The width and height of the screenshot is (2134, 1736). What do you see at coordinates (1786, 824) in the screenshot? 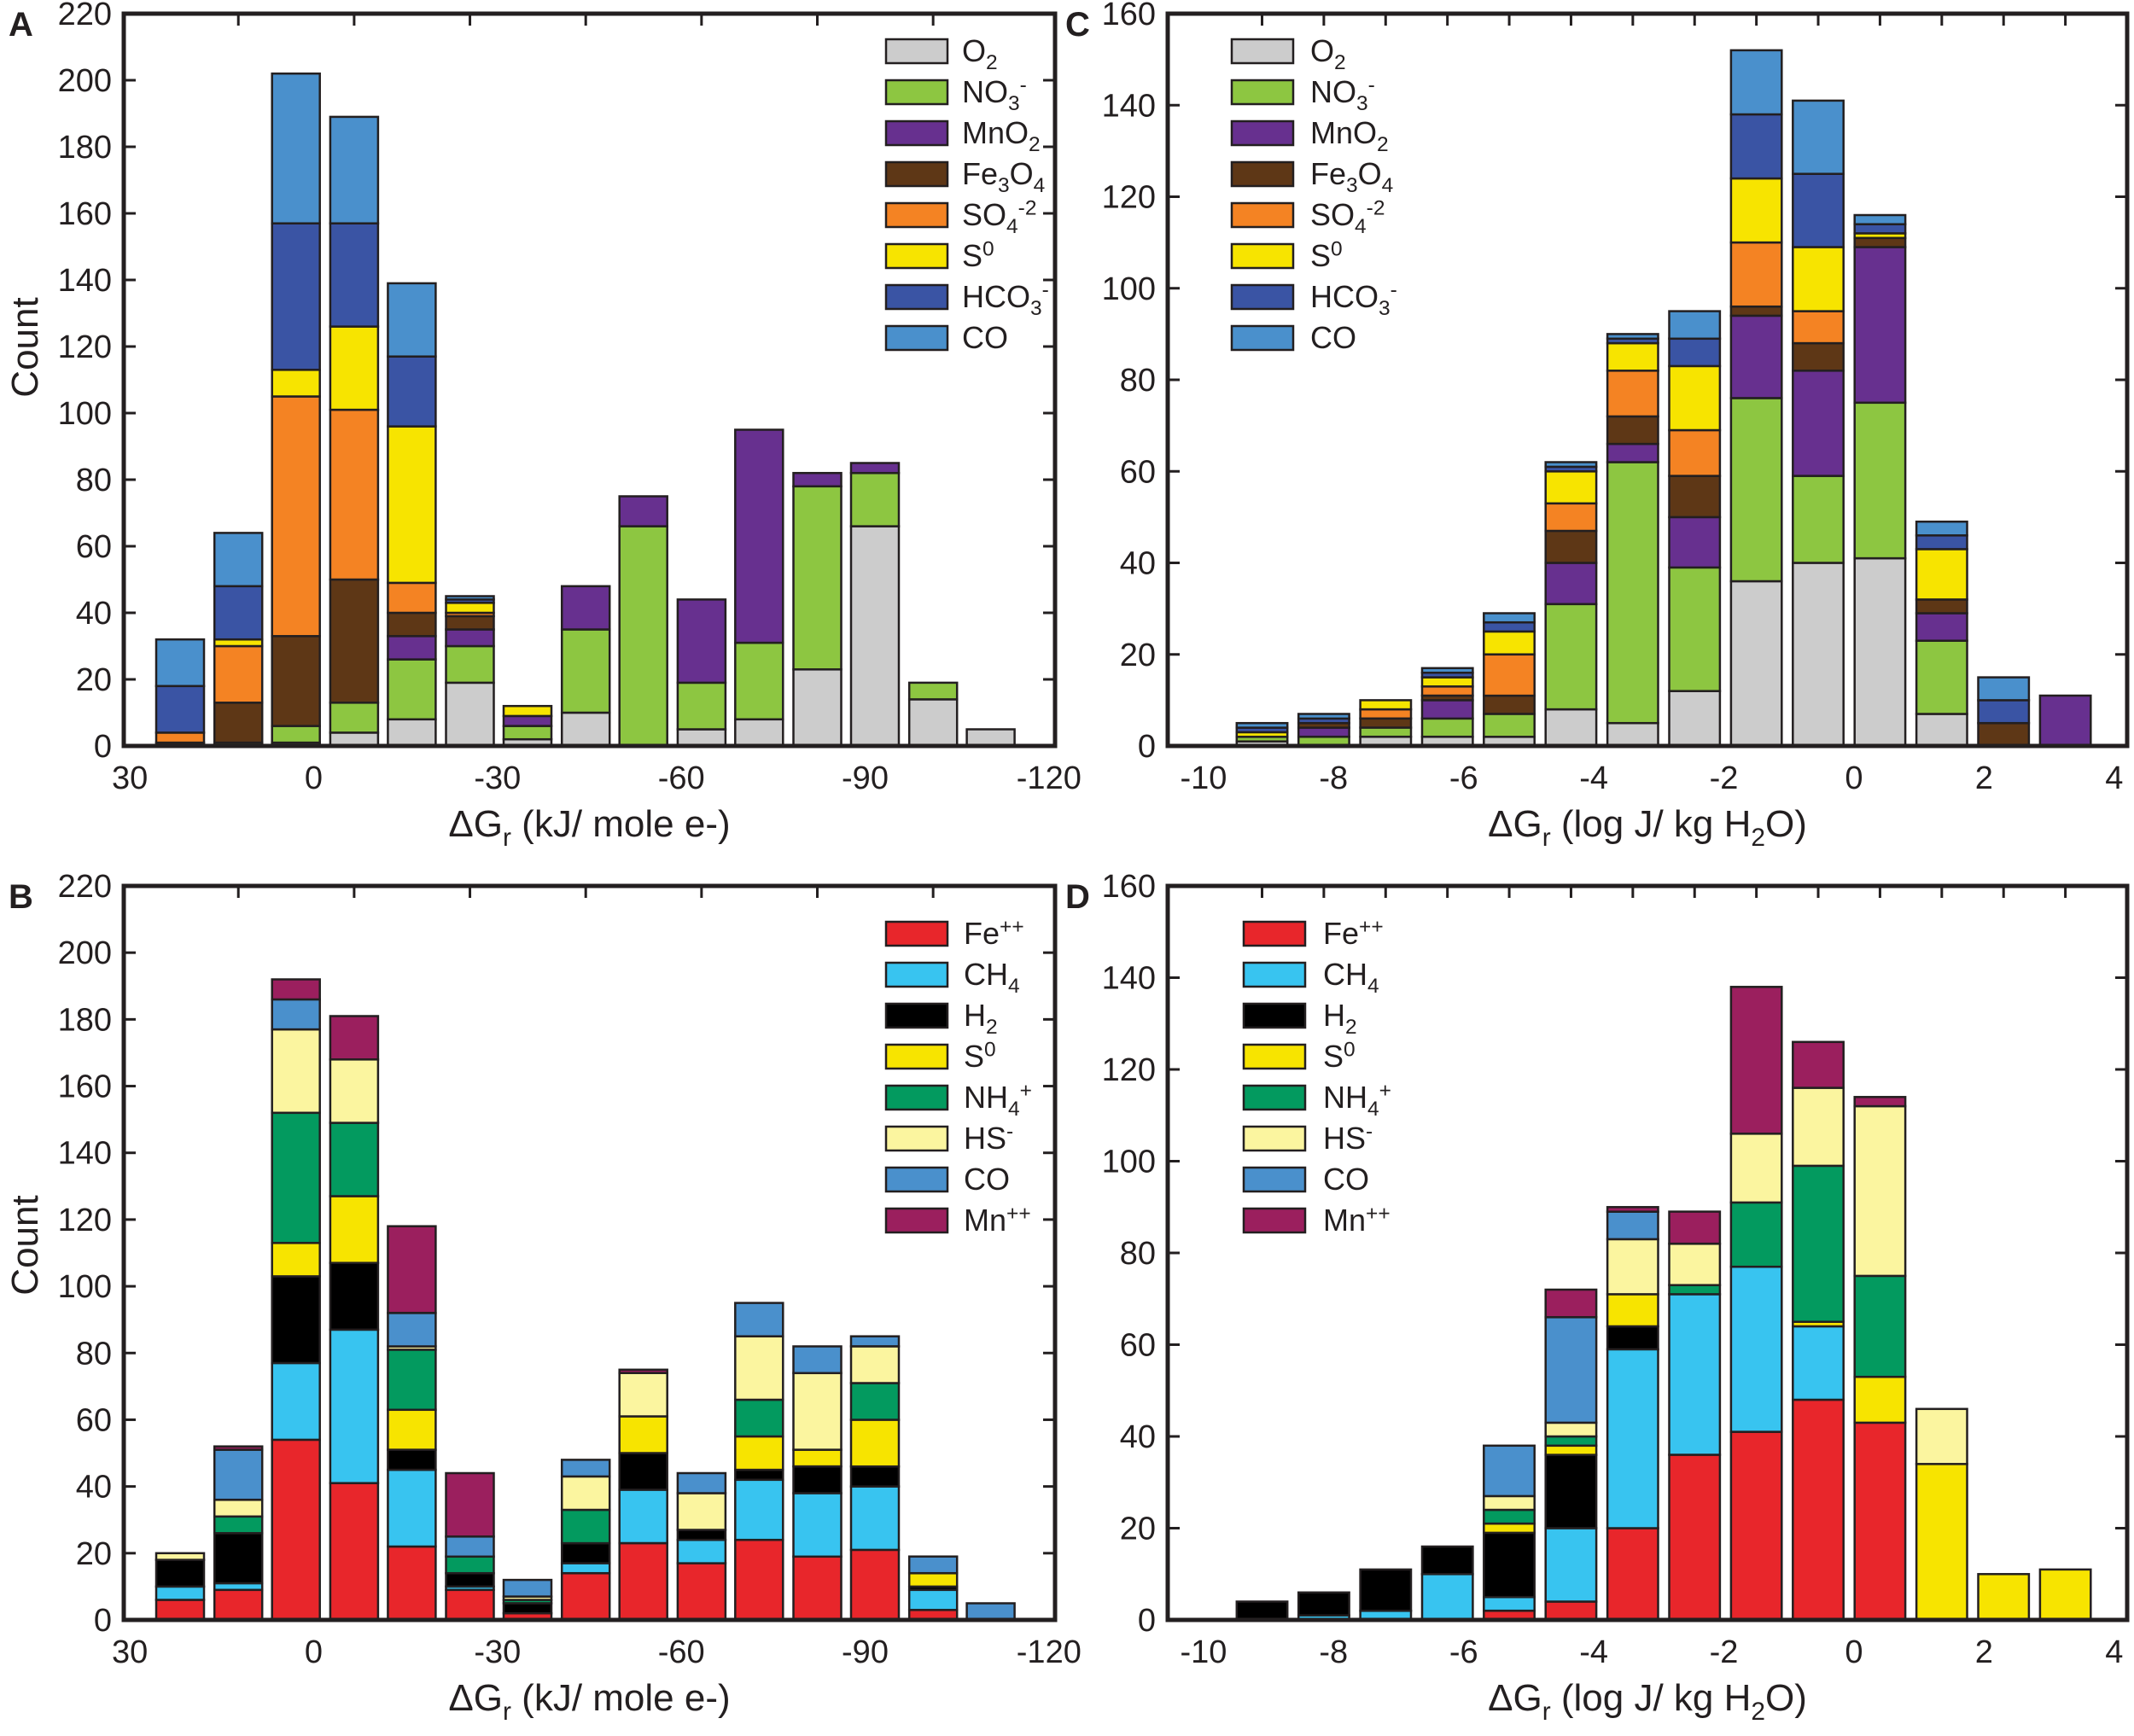
I see `text-part: O)` at bounding box center [1786, 824].